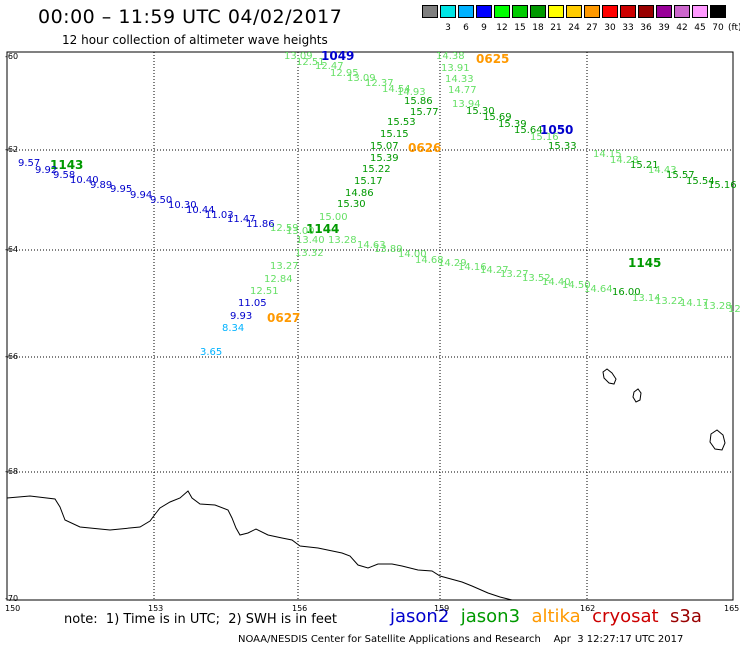 The height and width of the screenshot is (650, 740). Describe the element at coordinates (12, 56) in the screenshot. I see `latitude-label: -60` at that location.